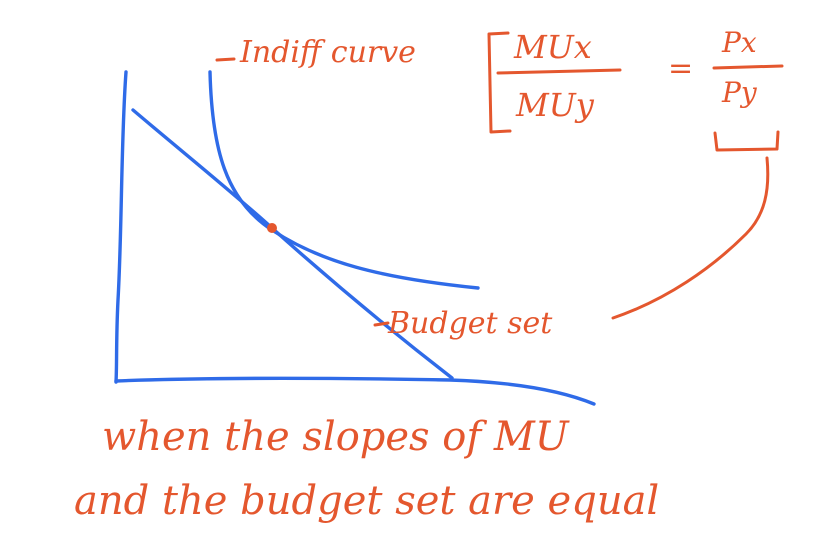  What do you see at coordinates (355, 391) in the screenshot?
I see `x-axis` at bounding box center [355, 391].